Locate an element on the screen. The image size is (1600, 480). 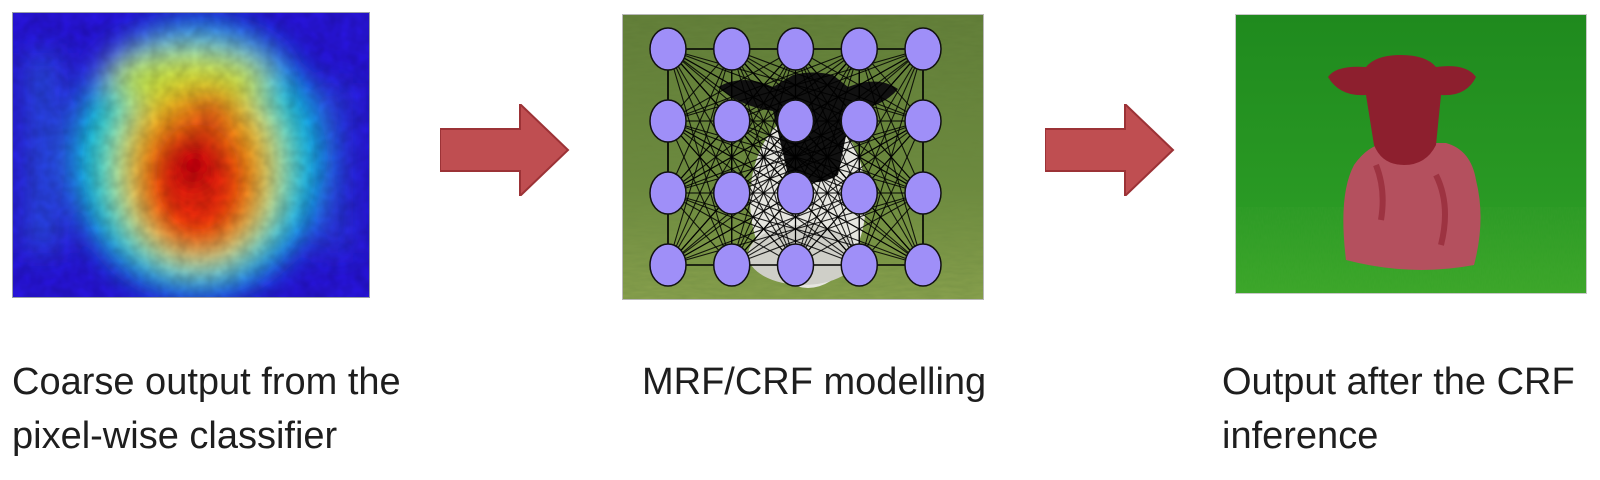
caption-line: MRF/CRF modelling is located at coordinates (814, 382).